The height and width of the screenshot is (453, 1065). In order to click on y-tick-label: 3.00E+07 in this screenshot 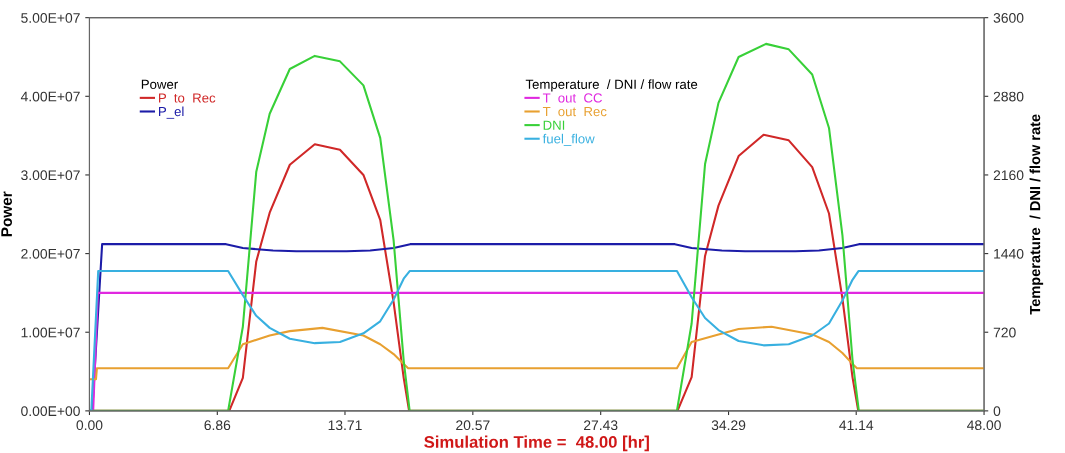, I will do `click(50, 175)`.